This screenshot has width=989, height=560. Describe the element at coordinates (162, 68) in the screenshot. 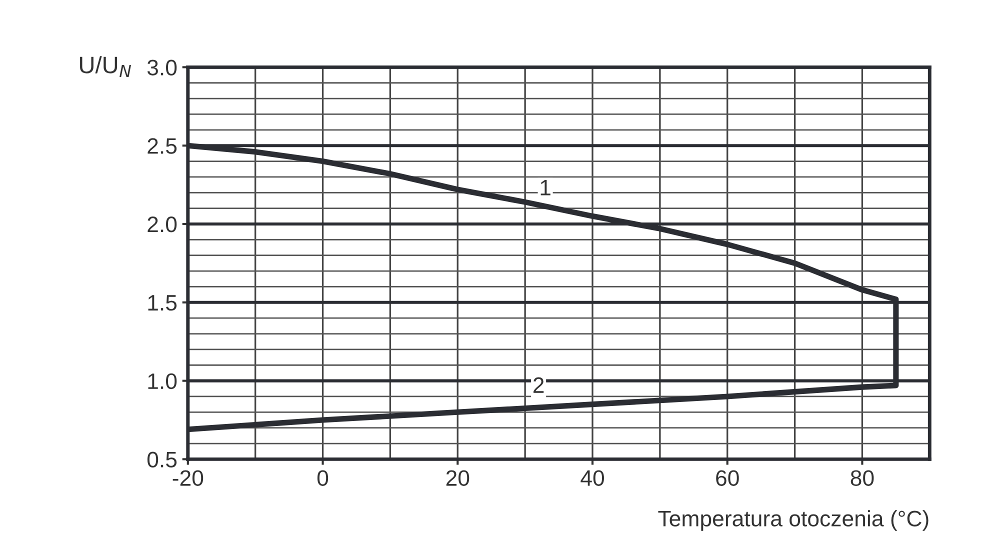

I see `y-tick-label: 3.0` at that location.